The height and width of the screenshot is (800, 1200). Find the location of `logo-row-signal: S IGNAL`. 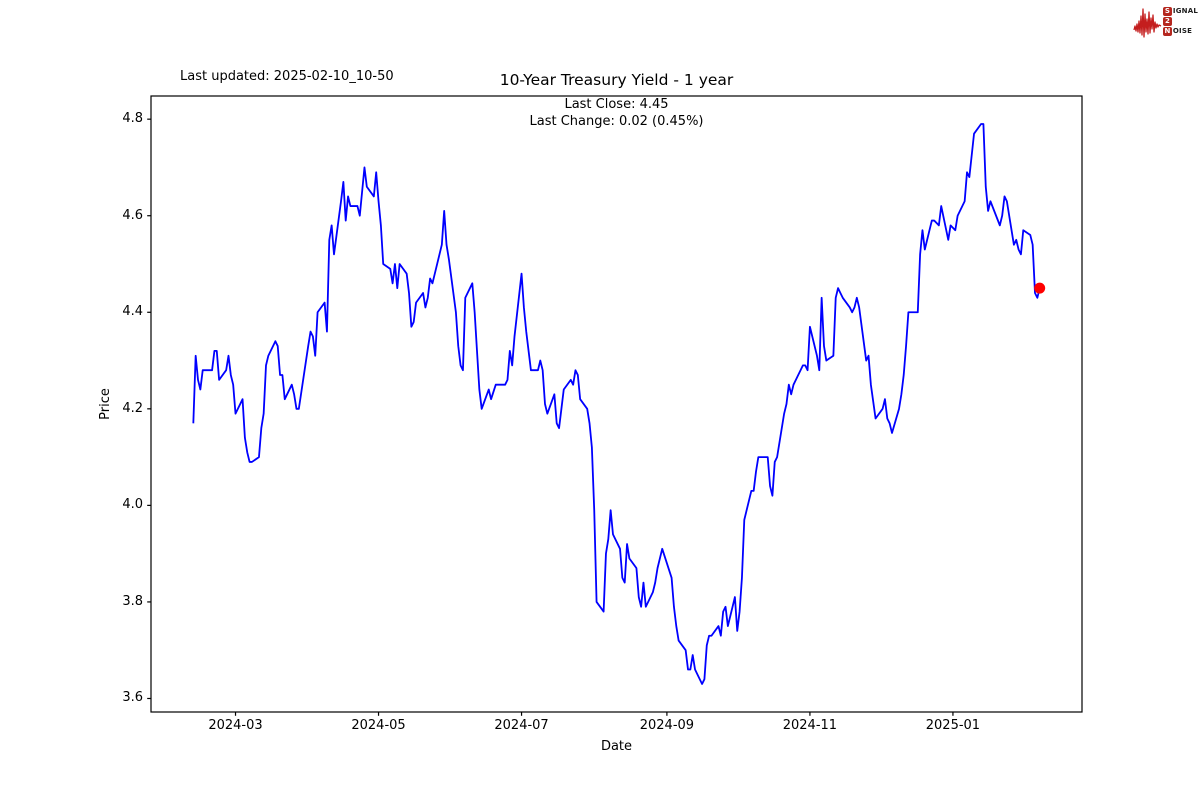

logo-row-signal: S IGNAL is located at coordinates (1180, 11).